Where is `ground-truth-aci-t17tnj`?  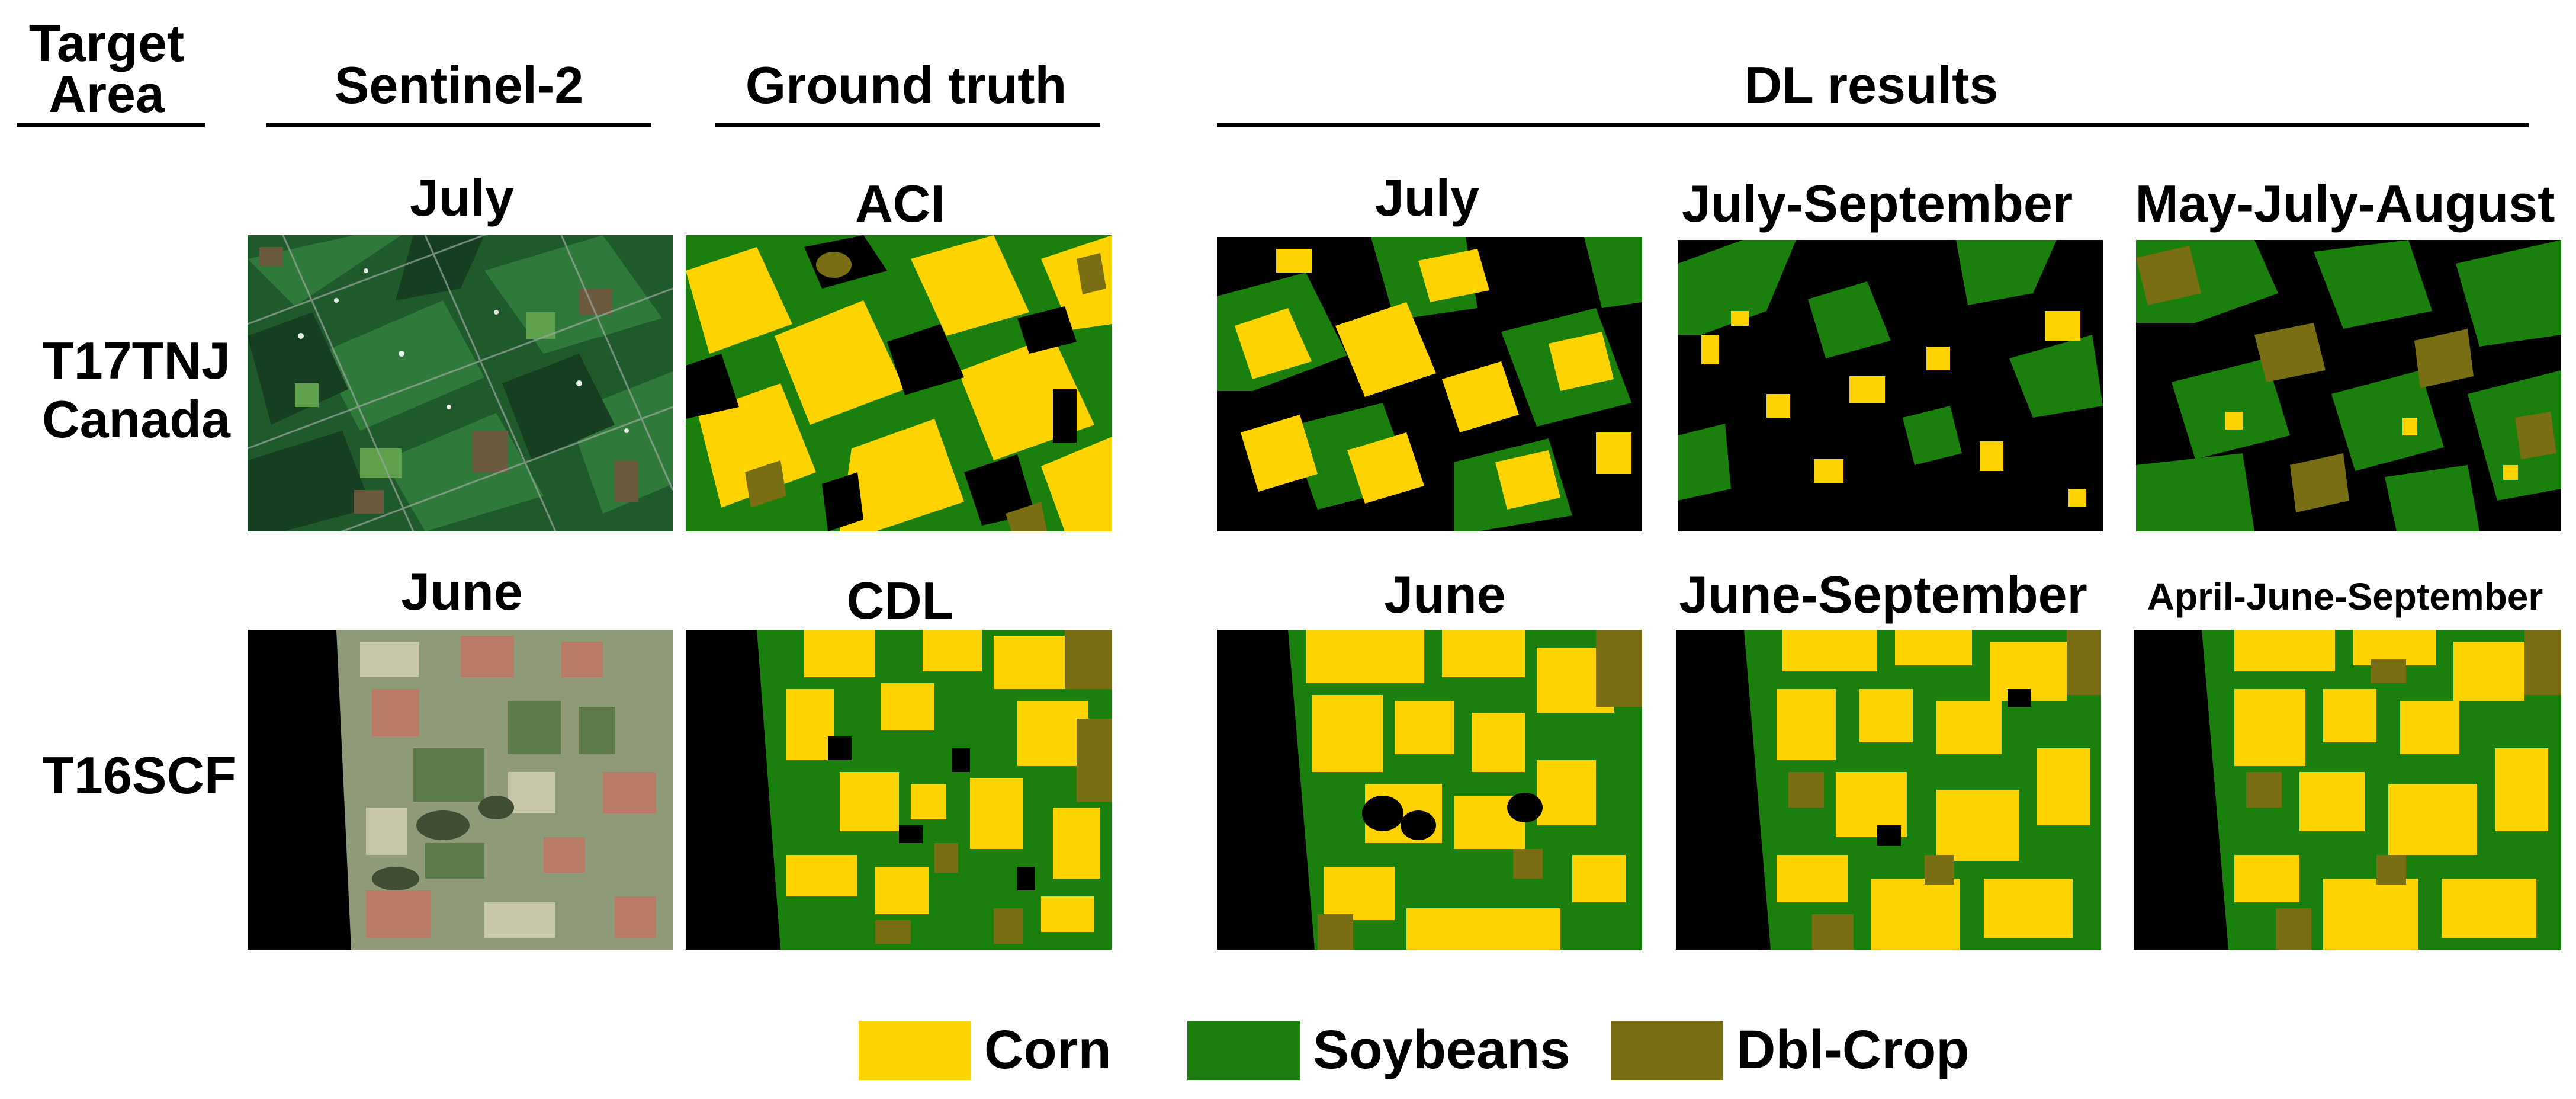 ground-truth-aci-t17tnj is located at coordinates (899, 383).